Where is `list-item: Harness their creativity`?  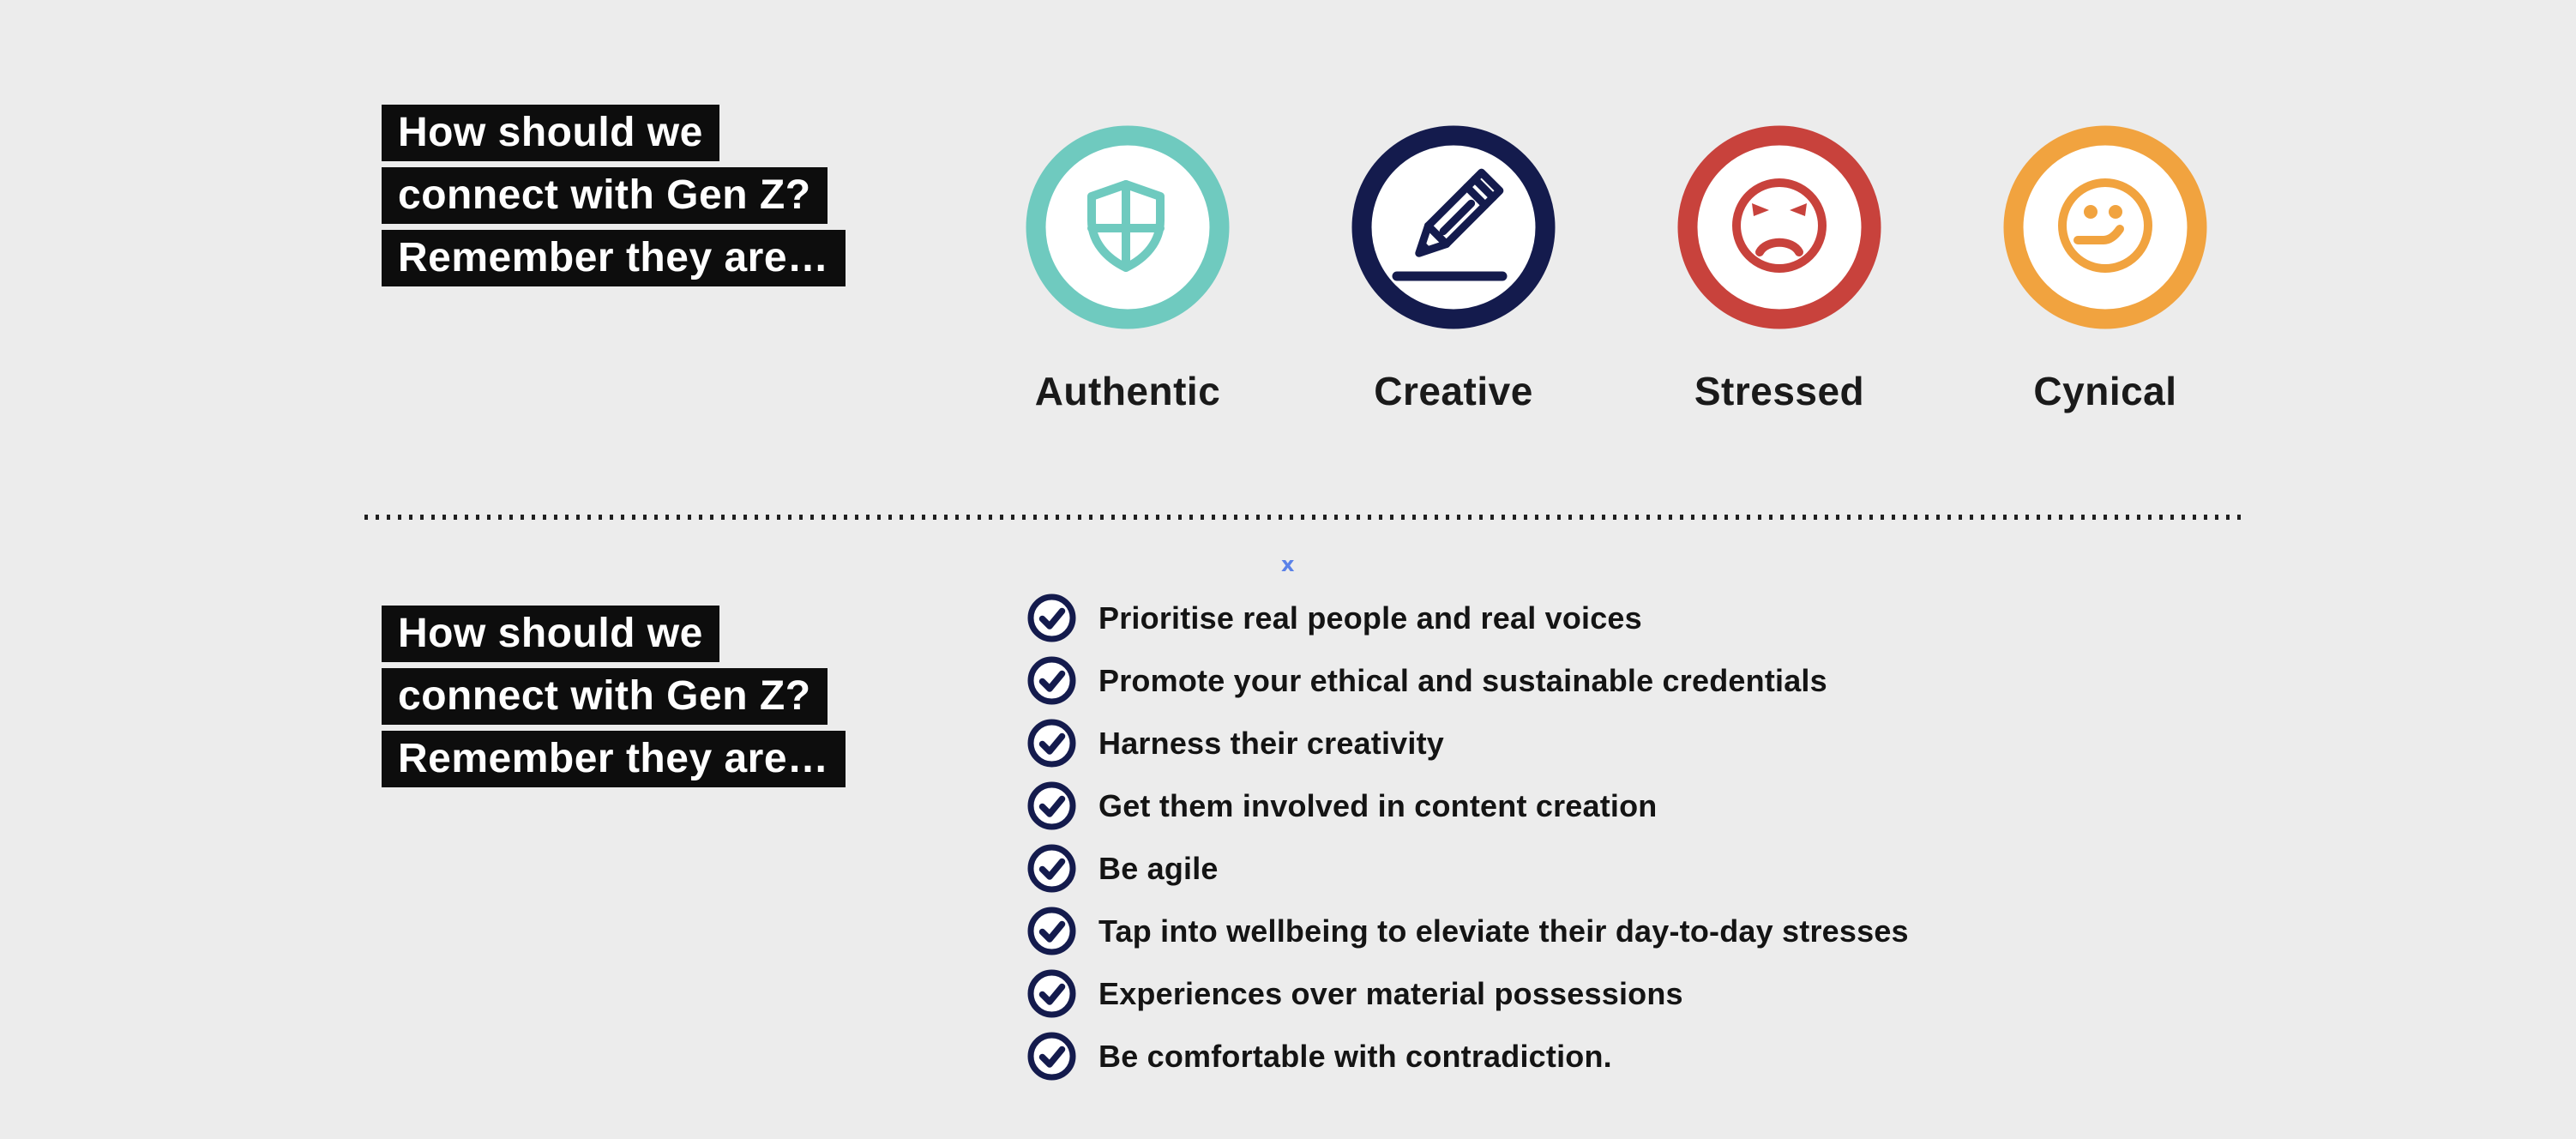
list-item: Harness their creativity is located at coordinates (1468, 743).